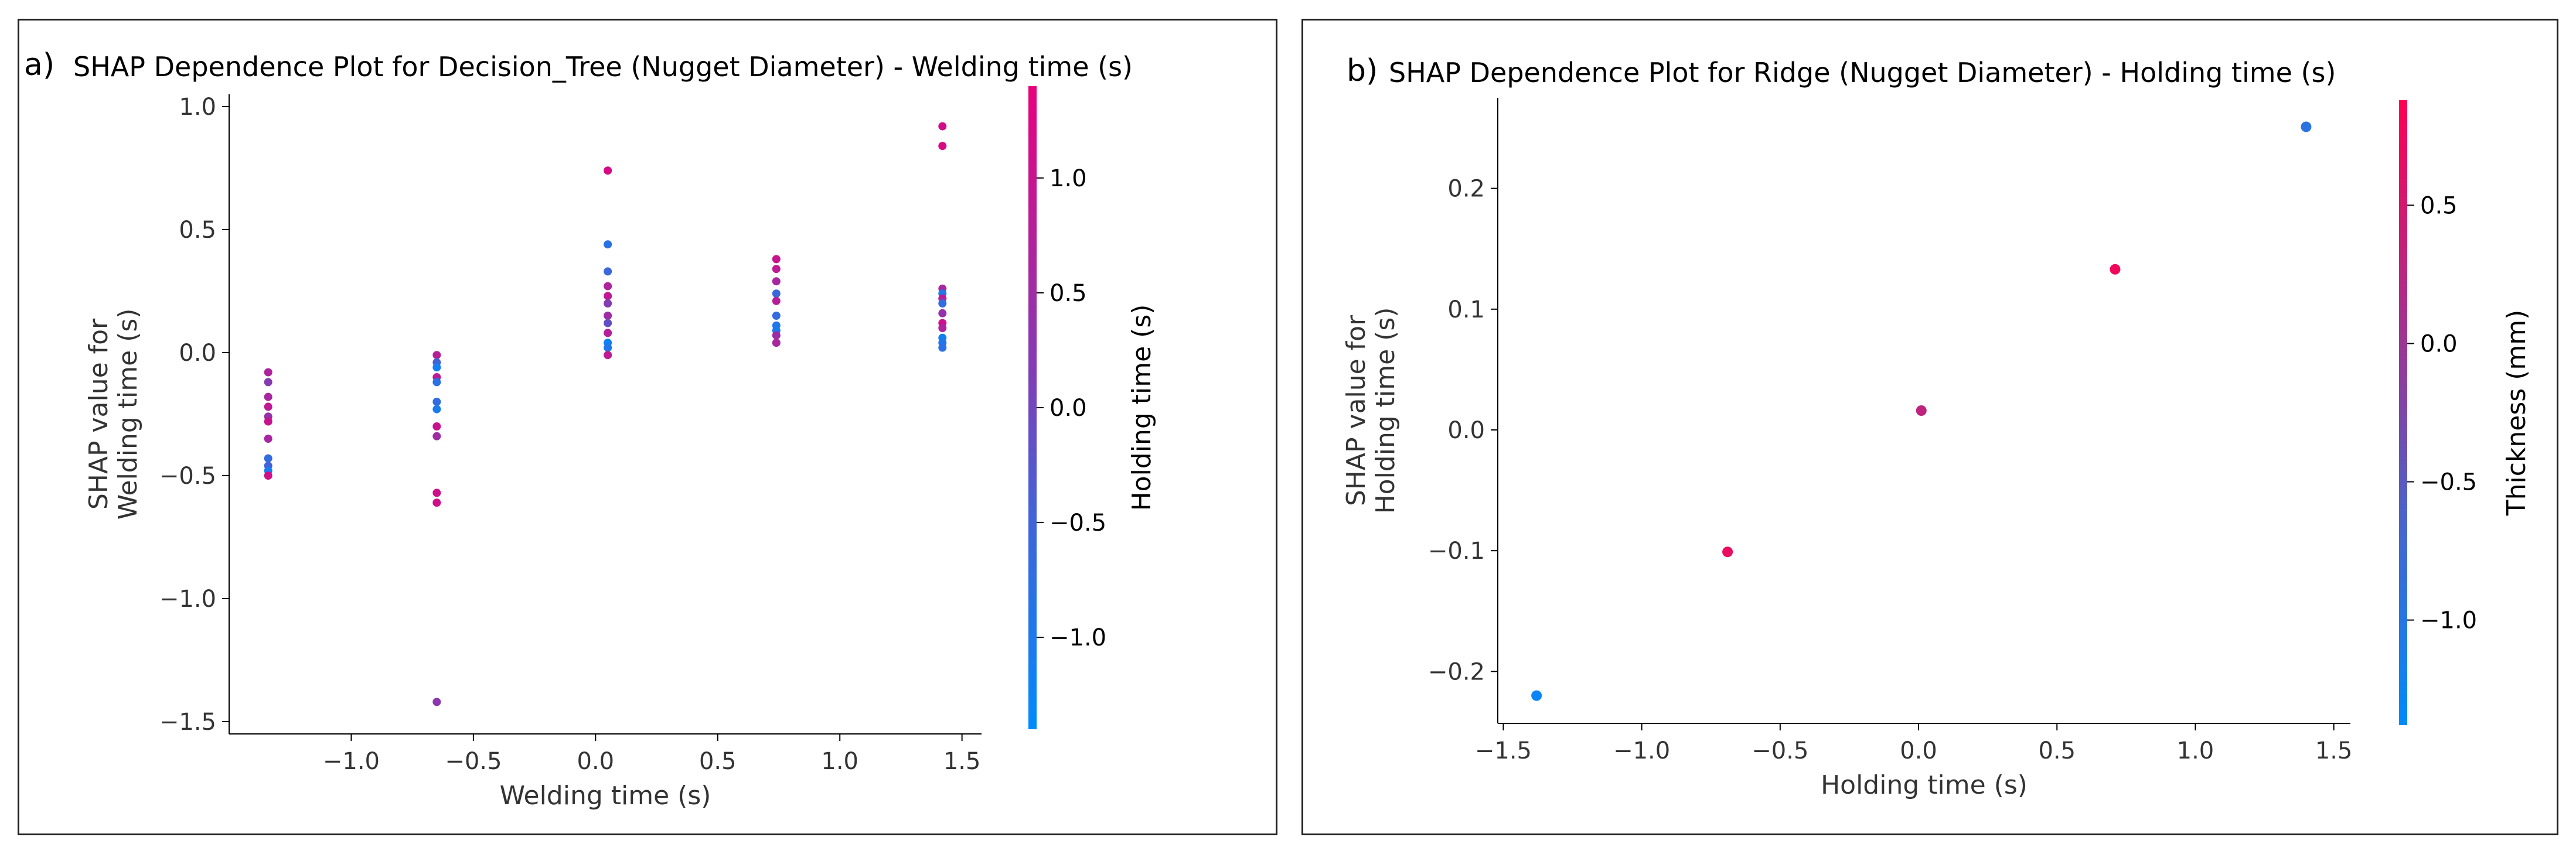 This screenshot has height=854, width=2576. I want to click on panel-label-a: a), so click(39, 65).